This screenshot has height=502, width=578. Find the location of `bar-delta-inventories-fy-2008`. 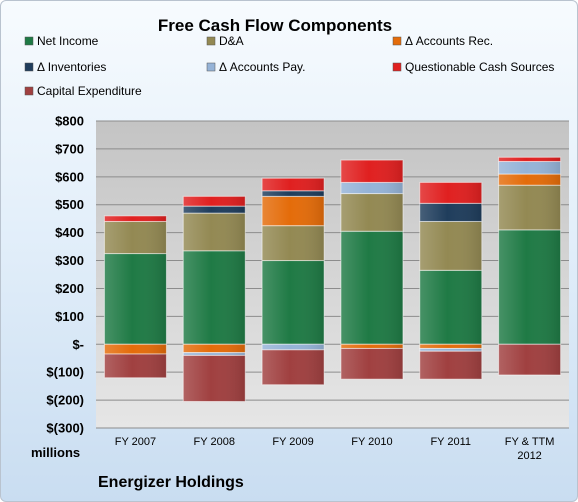

bar-delta-inventories-fy-2008 is located at coordinates (214, 209).